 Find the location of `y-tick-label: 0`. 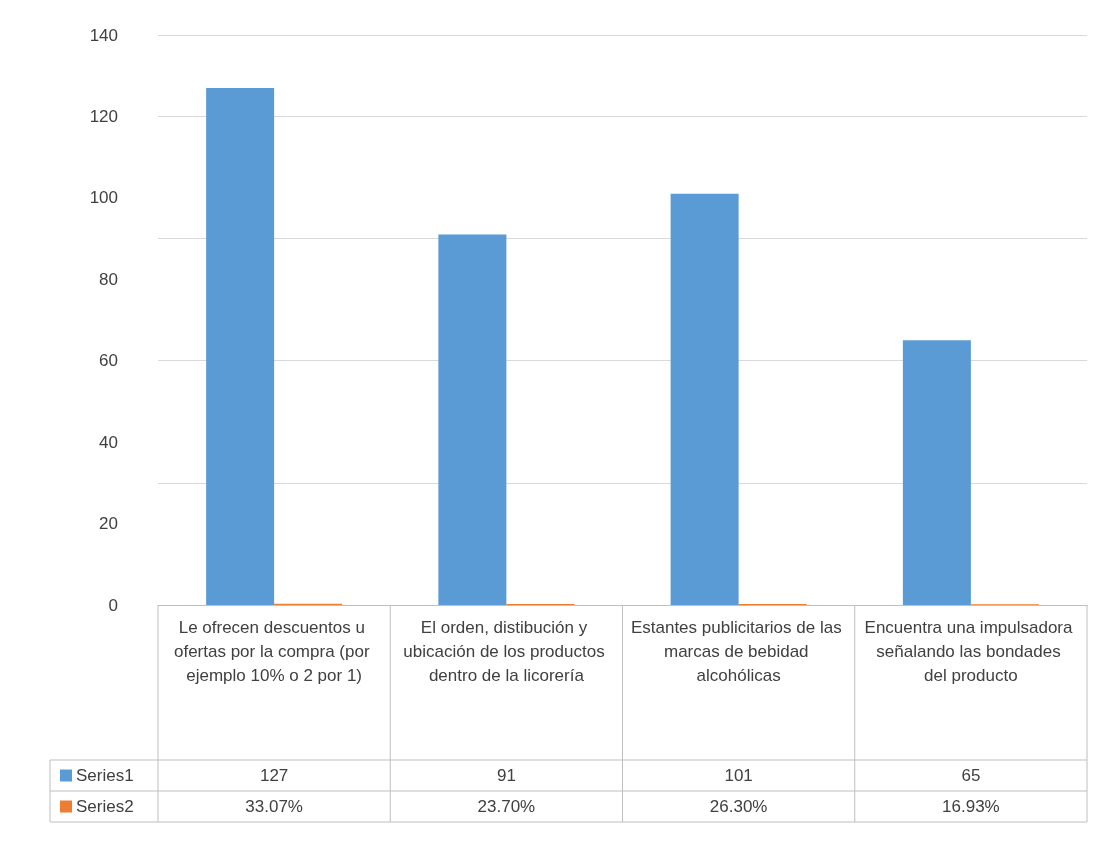

y-tick-label: 0 is located at coordinates (113, 605).